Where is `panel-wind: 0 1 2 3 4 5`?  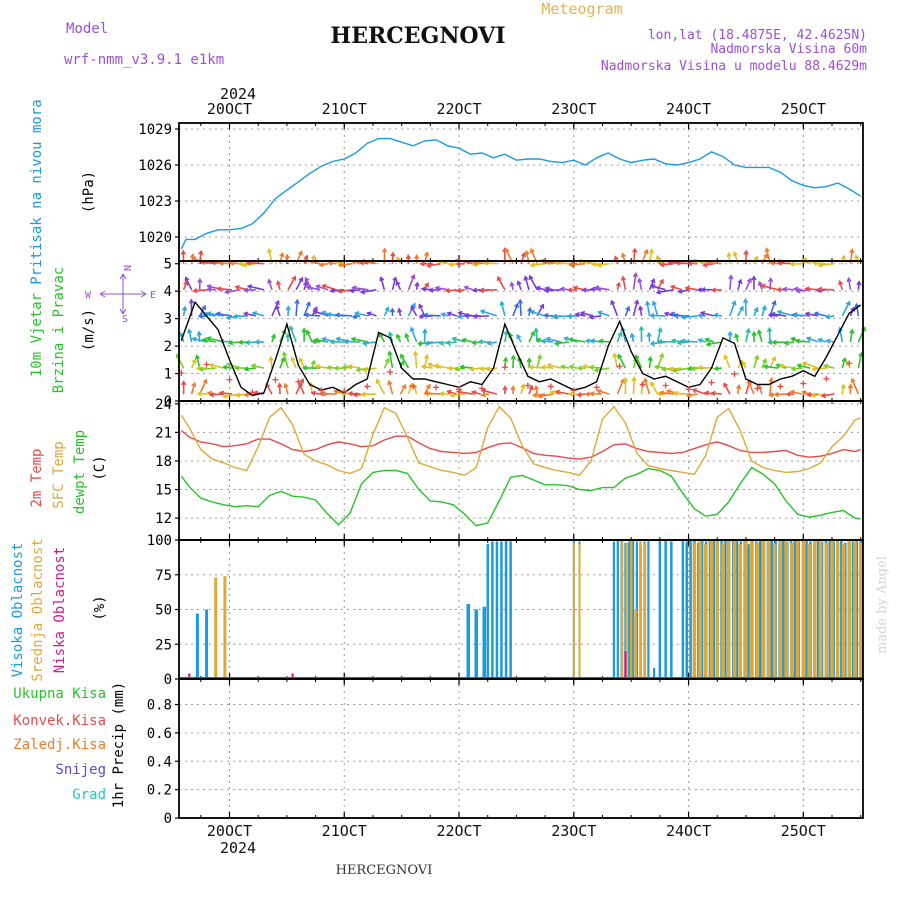 panel-wind: 0 1 2 3 4 5 is located at coordinates (515, 328).